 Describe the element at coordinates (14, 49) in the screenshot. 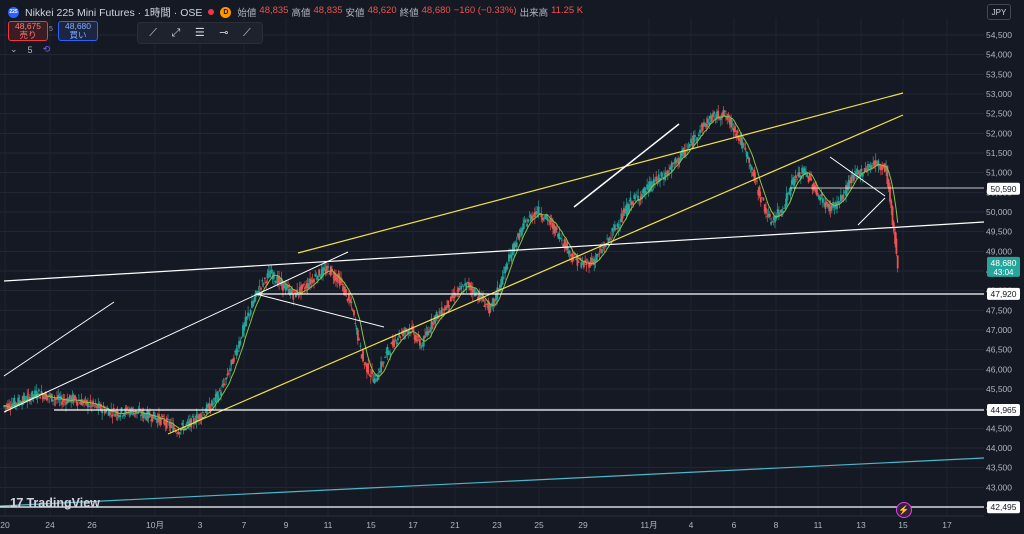

I see `collapse-chevron-icon: ⌄` at that location.